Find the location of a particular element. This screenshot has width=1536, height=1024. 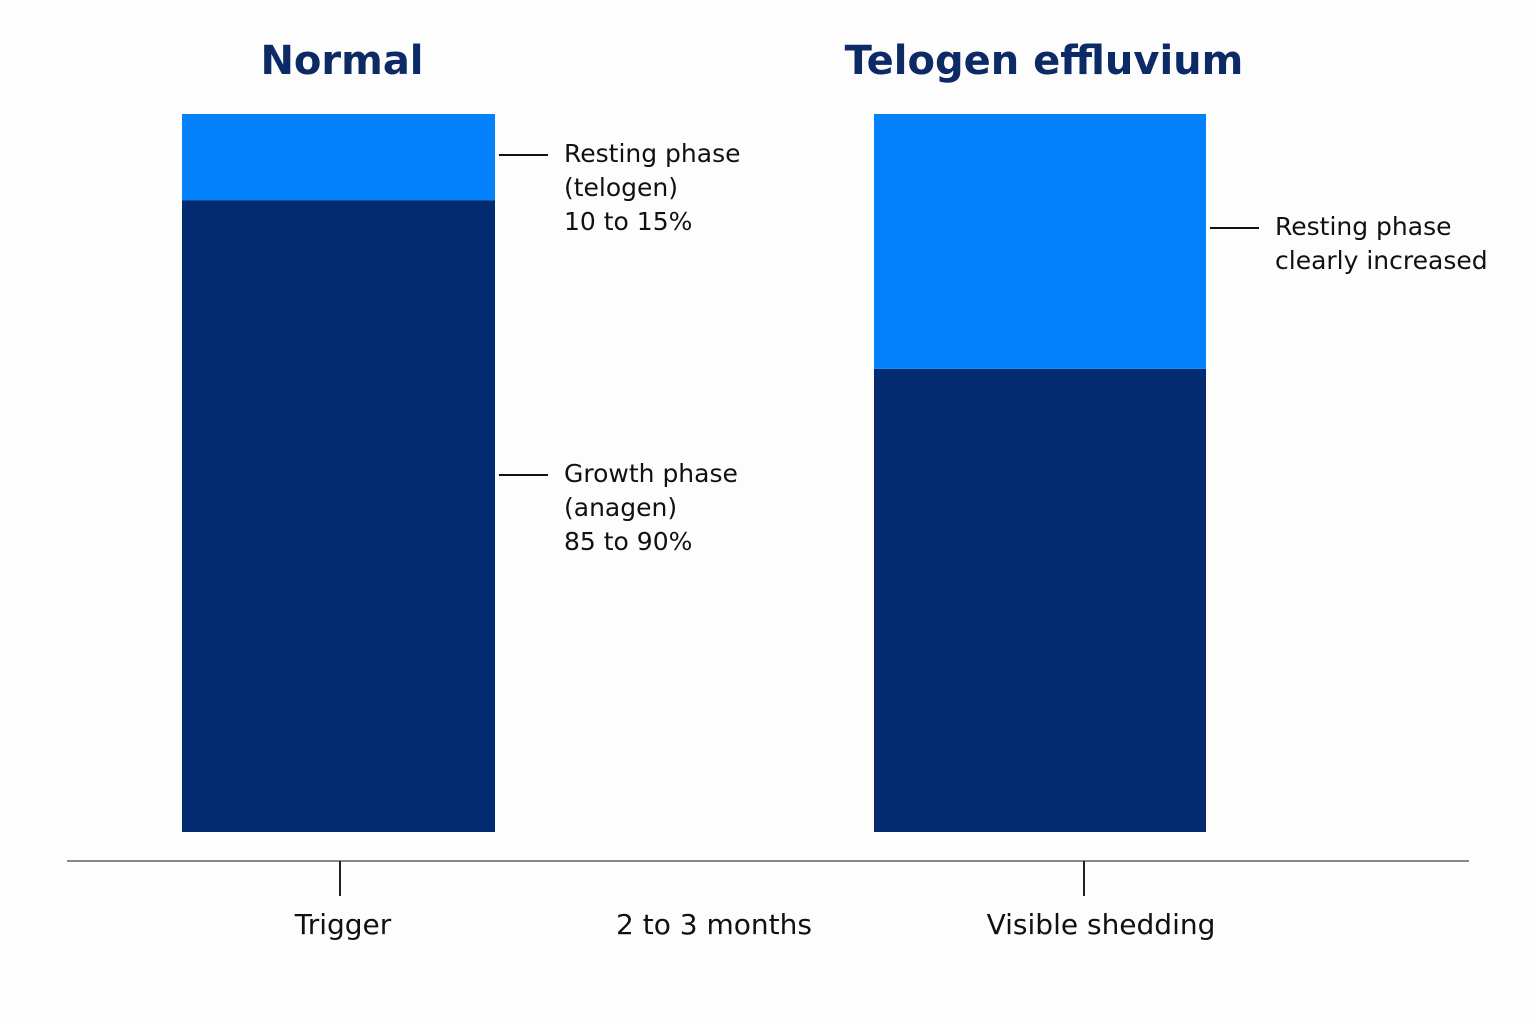

timeline-label-trigger: Trigger is located at coordinates (343, 924).